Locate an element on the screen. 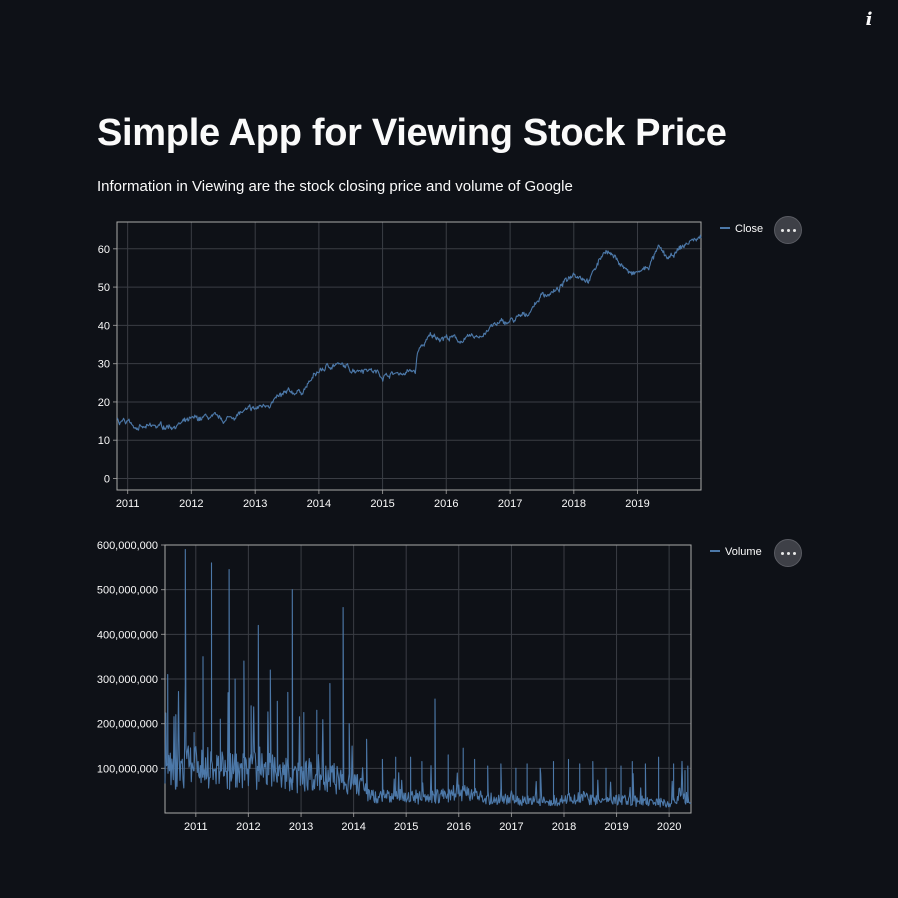  volume-chart-more-button is located at coordinates (788, 553).